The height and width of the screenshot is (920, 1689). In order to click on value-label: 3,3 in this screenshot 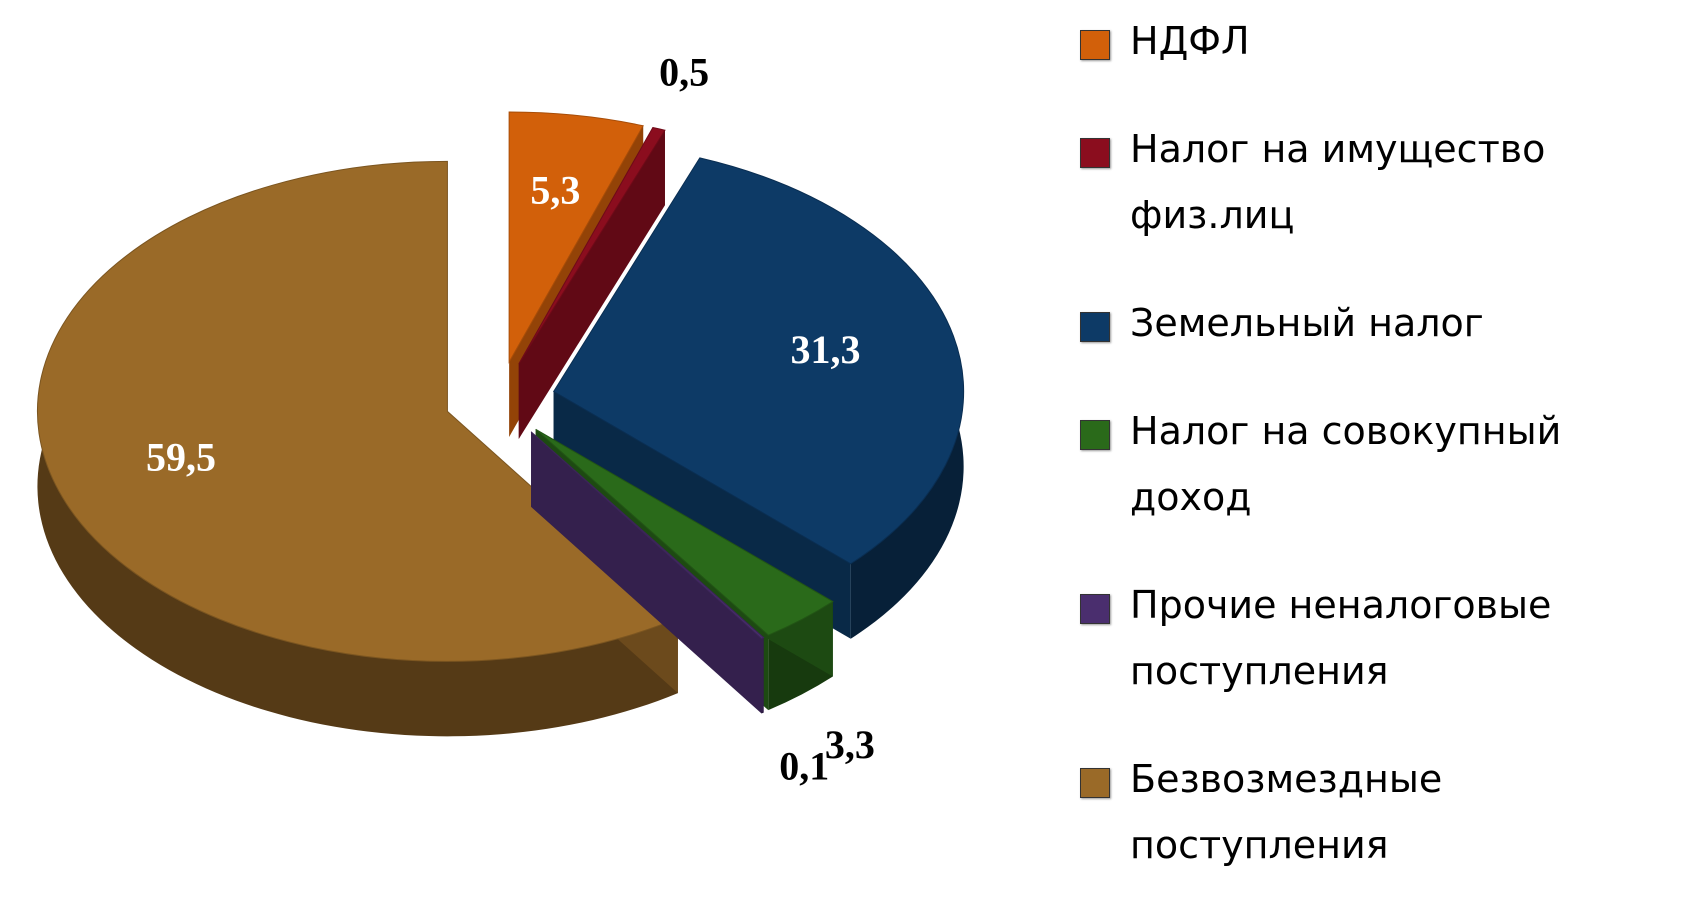, I will do `click(850, 744)`.